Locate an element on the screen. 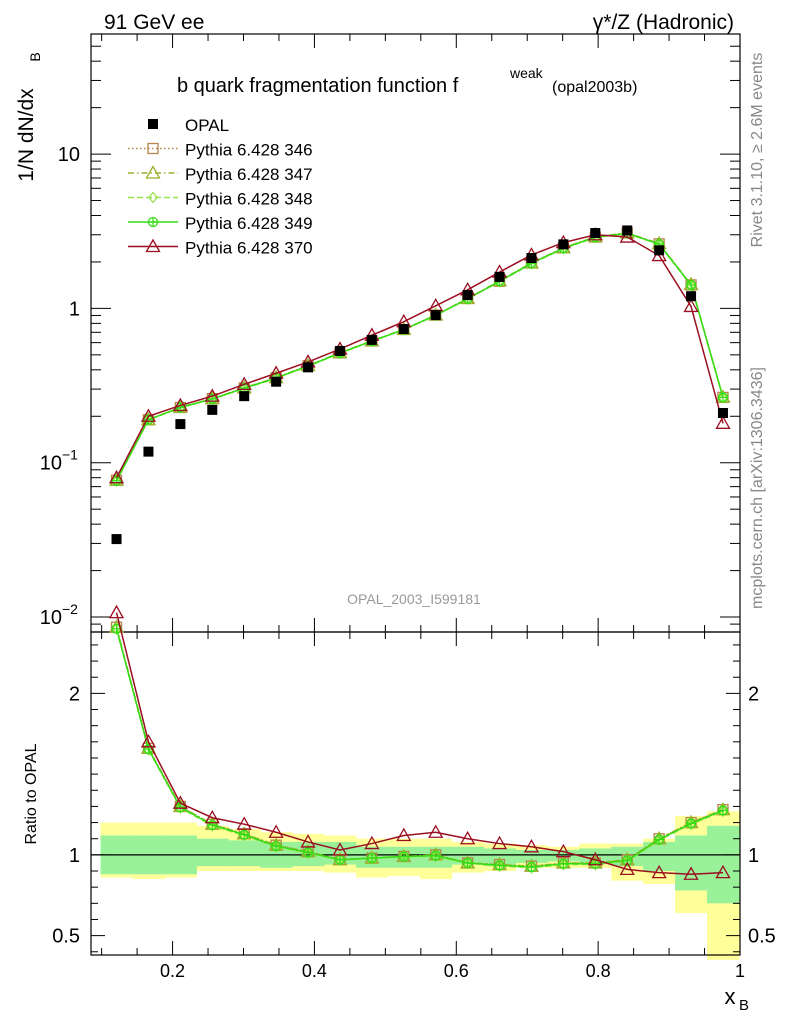 The height and width of the screenshot is (1024, 786). x-tick-label: 0.8 is located at coordinates (598, 971).